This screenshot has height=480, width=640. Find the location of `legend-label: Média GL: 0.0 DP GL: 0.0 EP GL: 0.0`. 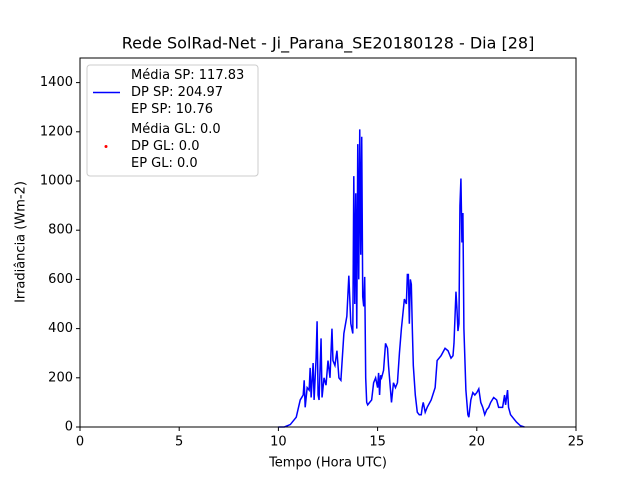

legend-label: Média GL: 0.0 DP GL: 0.0 EP GL: 0.0 is located at coordinates (176, 146).